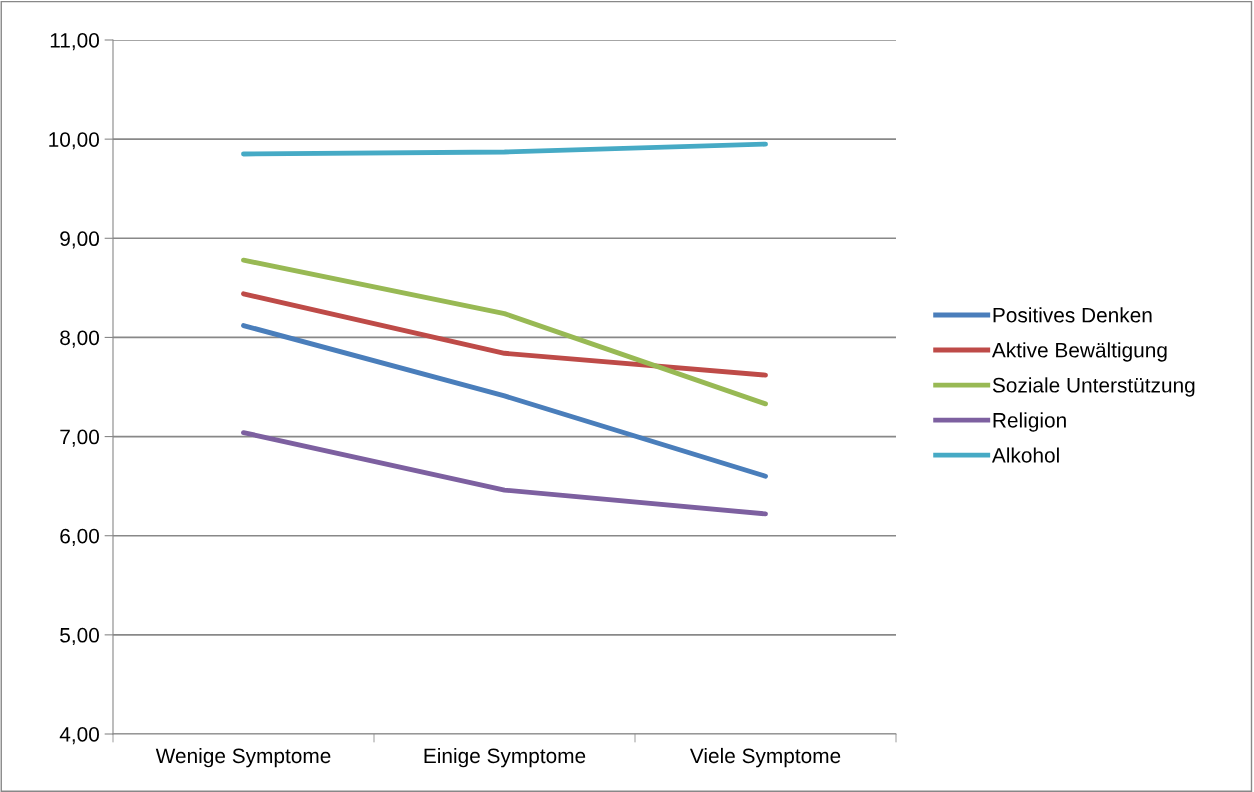 This screenshot has width=1254, height=792. Describe the element at coordinates (1079, 352) in the screenshot. I see `legend-label: Aktive Bewältigung` at that location.